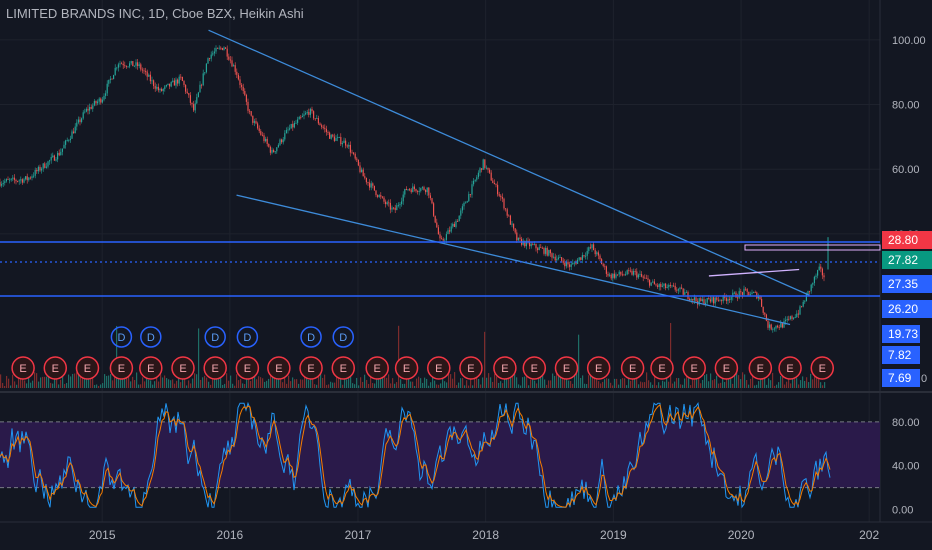 Image resolution: width=932 pixels, height=550 pixels. Describe the element at coordinates (343, 338) in the screenshot. I see `dividend-marker-label: D` at that location.